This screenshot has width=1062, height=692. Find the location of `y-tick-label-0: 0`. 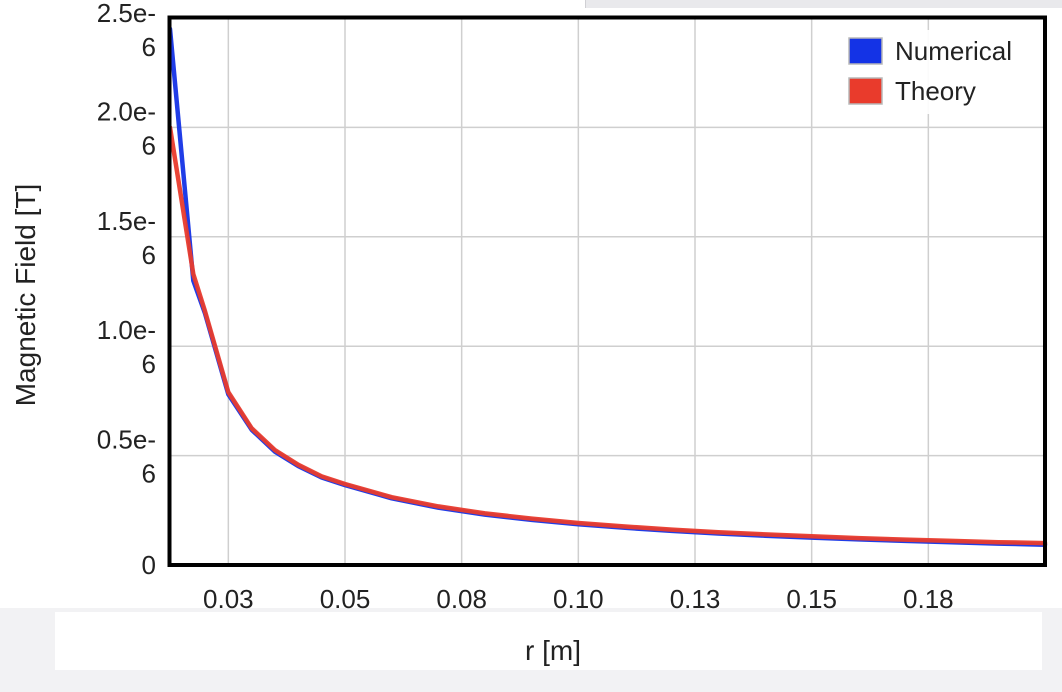

y-tick-label-0: 0 is located at coordinates (149, 565).